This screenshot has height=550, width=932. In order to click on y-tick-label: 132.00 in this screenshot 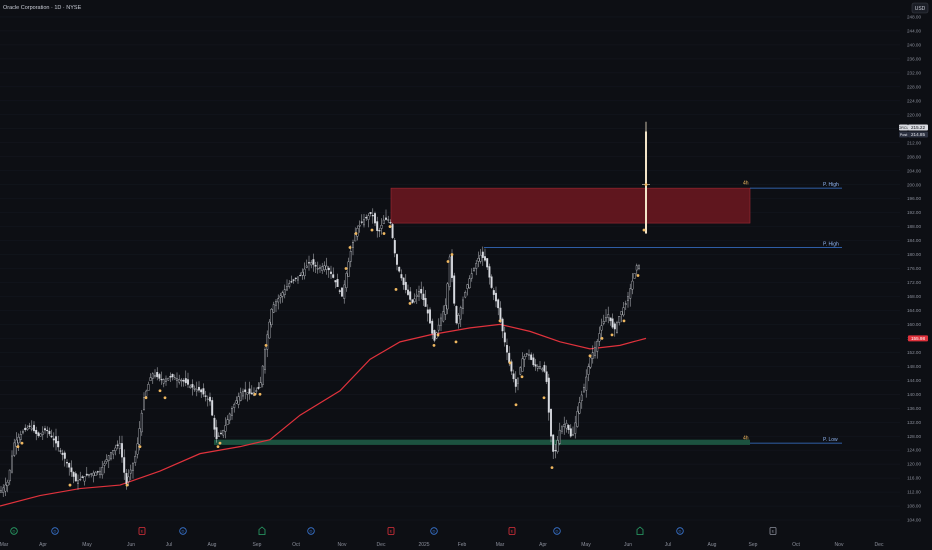, I will do `click(914, 422)`.